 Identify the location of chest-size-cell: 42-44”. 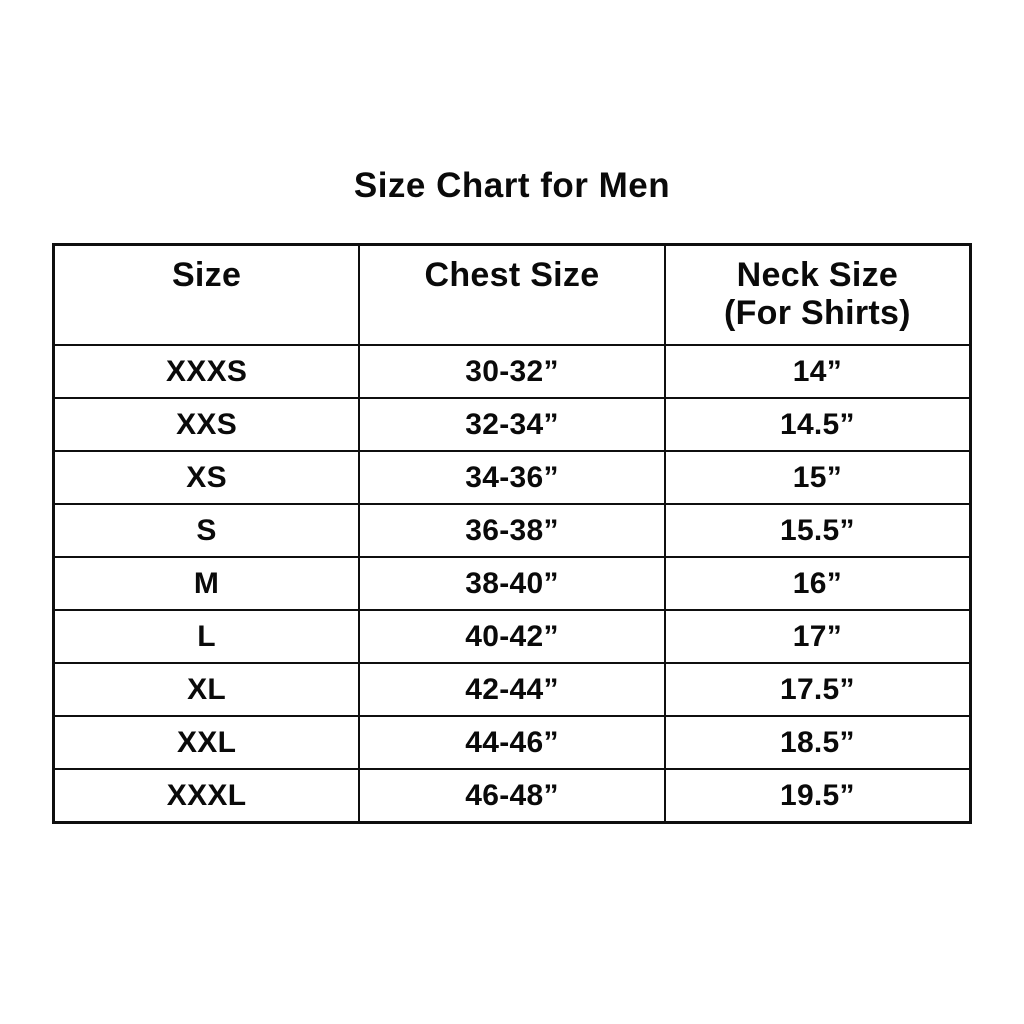
(512, 689).